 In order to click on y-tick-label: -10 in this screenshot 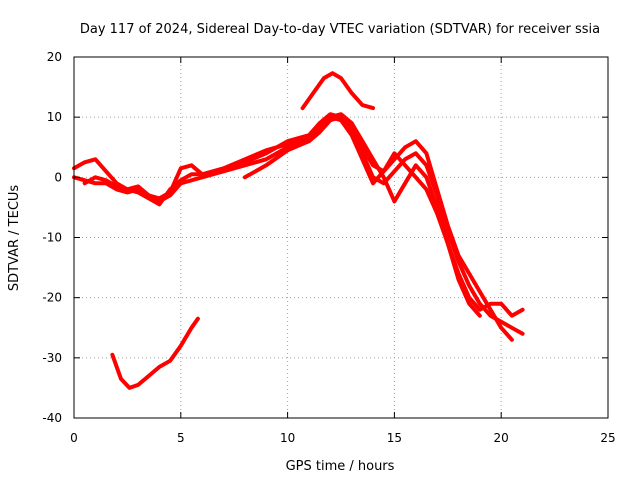, I will do `click(52, 238)`.